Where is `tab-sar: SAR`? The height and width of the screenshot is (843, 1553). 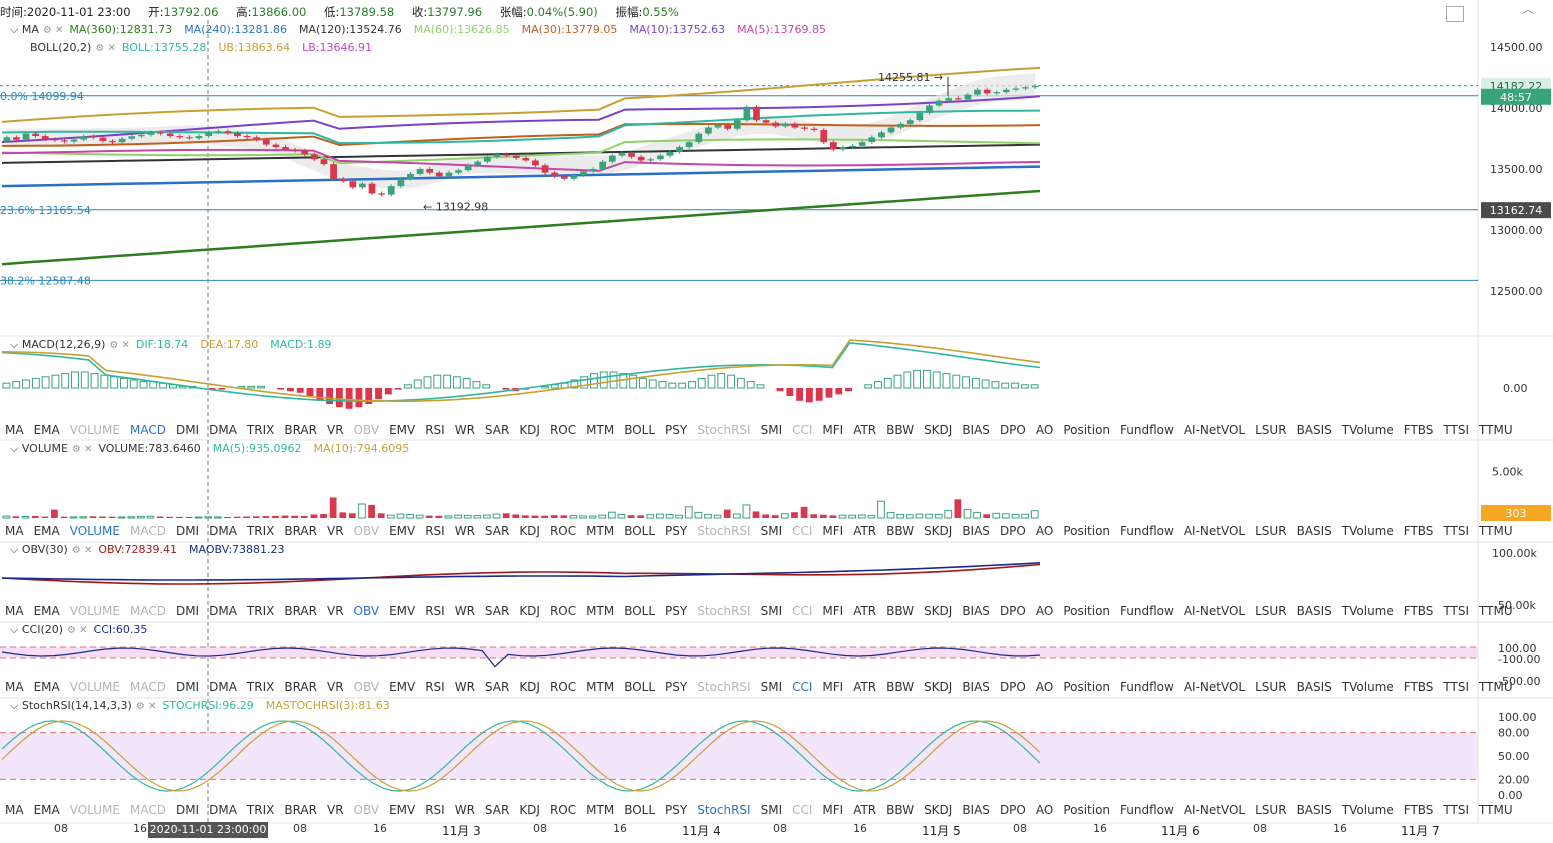
tab-sar: SAR is located at coordinates (497, 810).